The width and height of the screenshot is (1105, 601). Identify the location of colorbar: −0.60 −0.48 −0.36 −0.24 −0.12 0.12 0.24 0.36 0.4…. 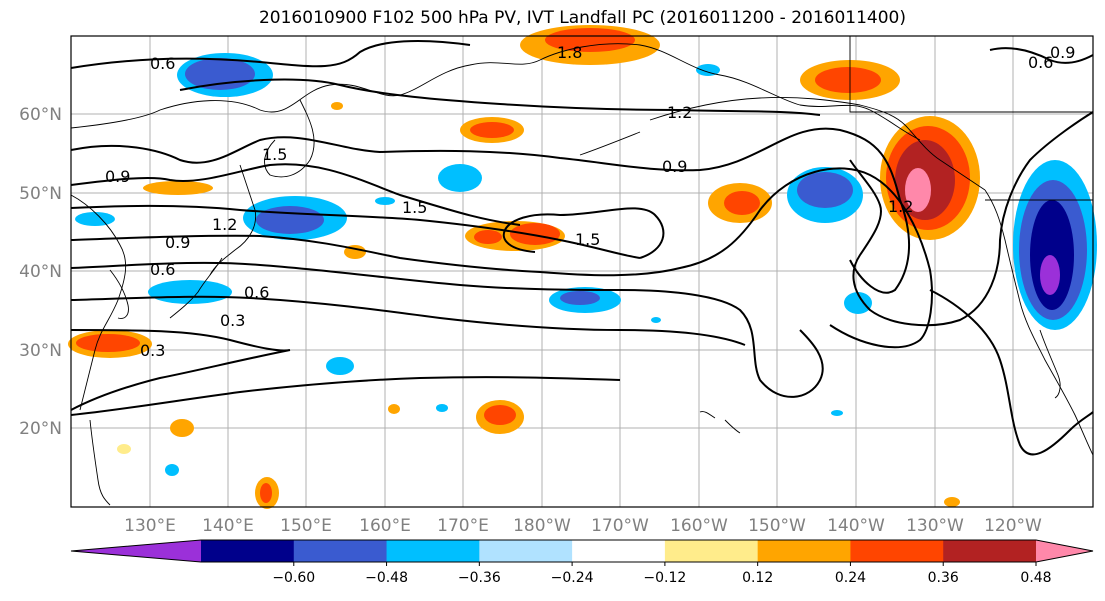
(582, 562).